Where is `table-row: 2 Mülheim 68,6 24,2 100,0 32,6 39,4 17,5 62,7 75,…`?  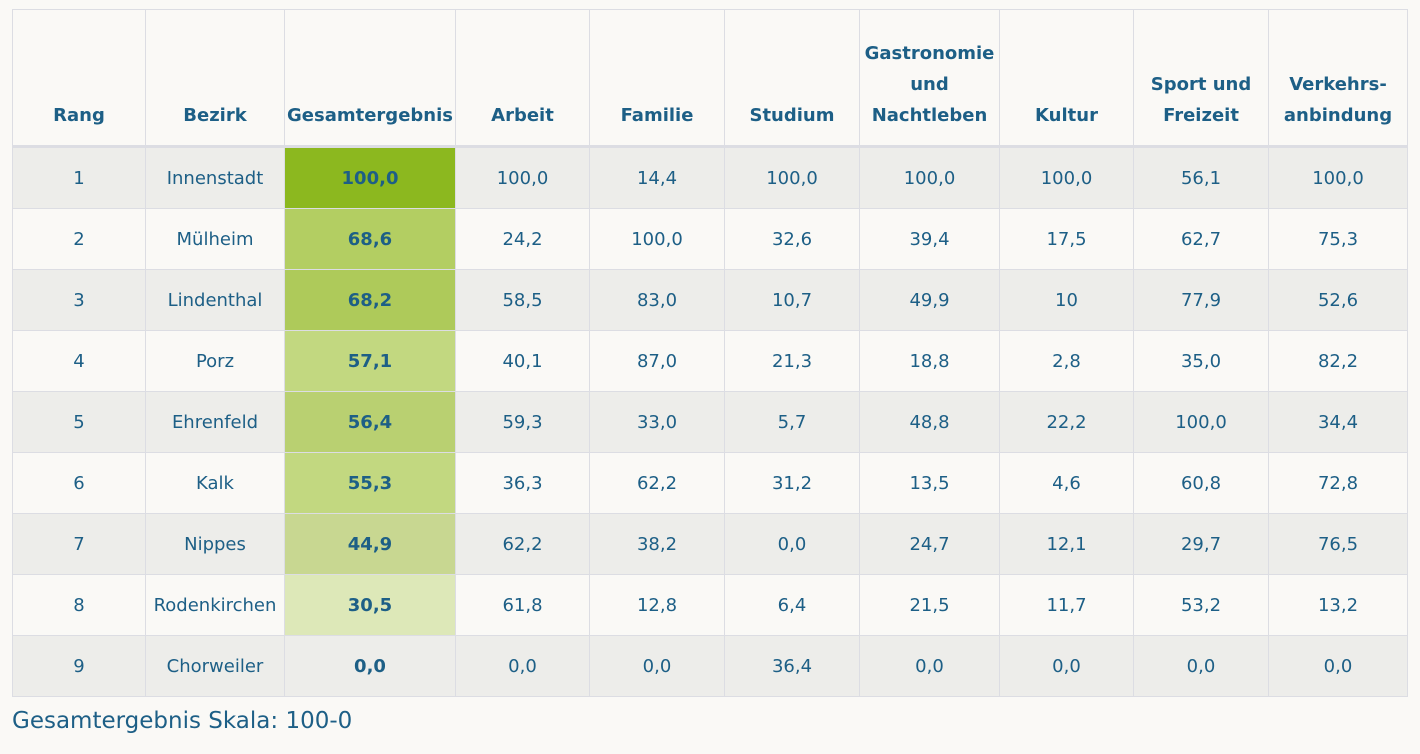
table-row: 2 Mülheim 68,6 24,2 100,0 32,6 39,4 17,5 62,7 75,… is located at coordinates (710, 239).